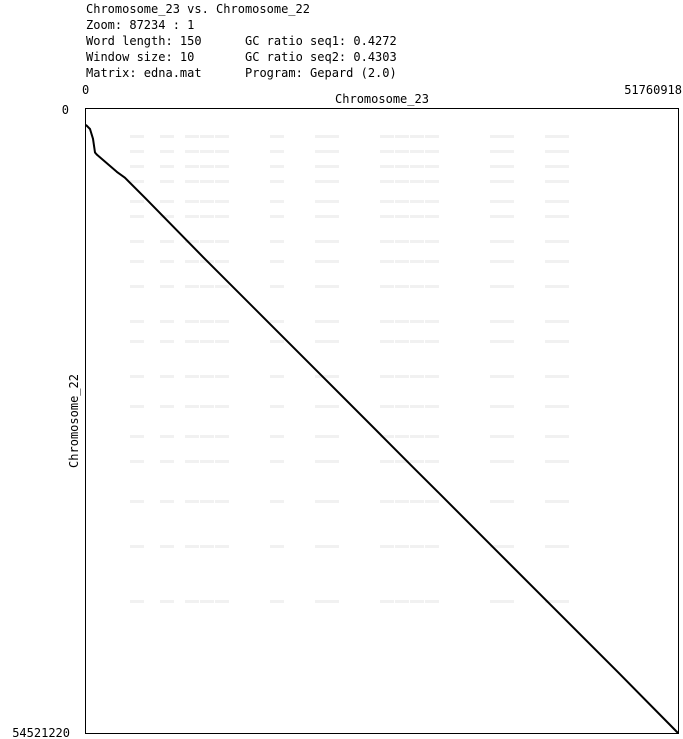  What do you see at coordinates (74, 421) in the screenshot?
I see `y-axis-label: Chromosome_22` at bounding box center [74, 421].